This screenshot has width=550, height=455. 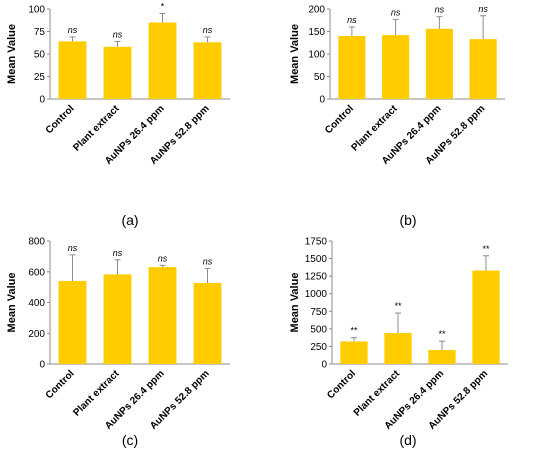 What do you see at coordinates (163, 7) in the screenshot?
I see `significance-label: *` at bounding box center [163, 7].